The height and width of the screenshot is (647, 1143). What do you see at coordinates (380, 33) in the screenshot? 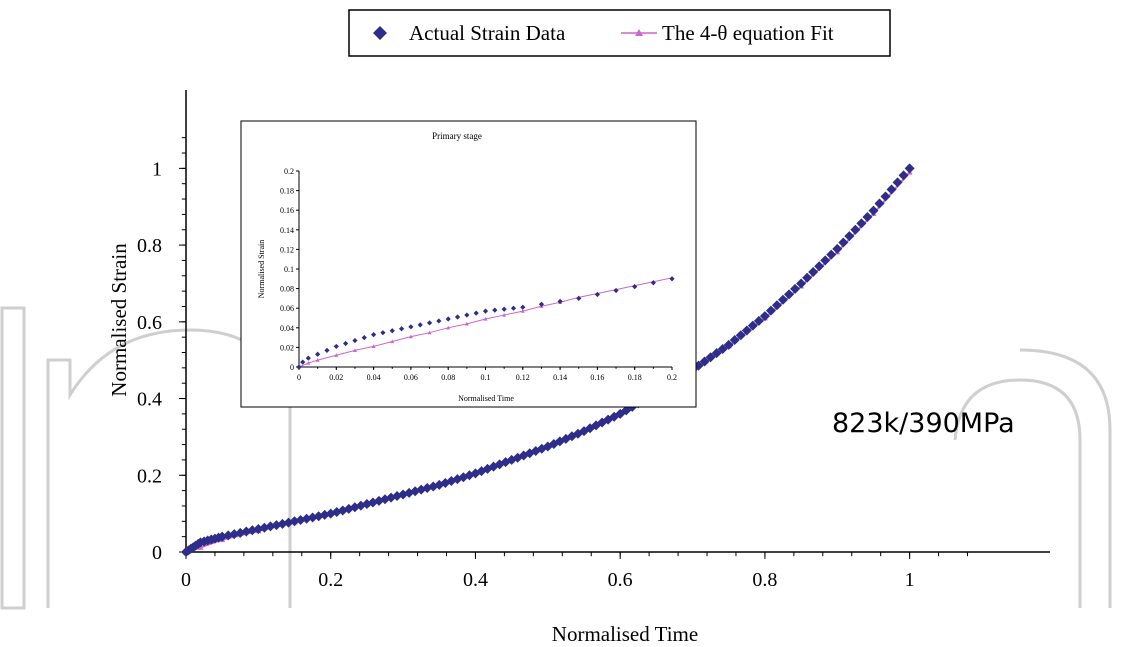
I see `legend-diamond-marker` at bounding box center [380, 33].